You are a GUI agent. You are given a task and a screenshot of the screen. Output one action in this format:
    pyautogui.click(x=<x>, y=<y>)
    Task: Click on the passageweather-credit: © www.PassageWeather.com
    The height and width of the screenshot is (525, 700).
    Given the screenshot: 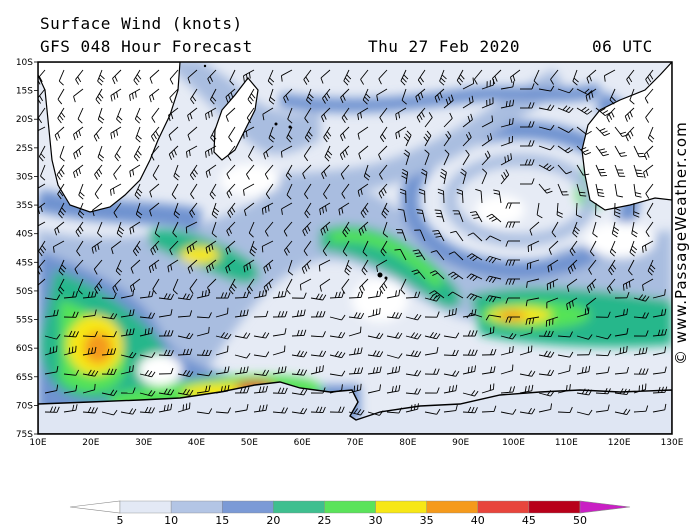 What is the action you would take?
    pyautogui.click(x=681, y=243)
    